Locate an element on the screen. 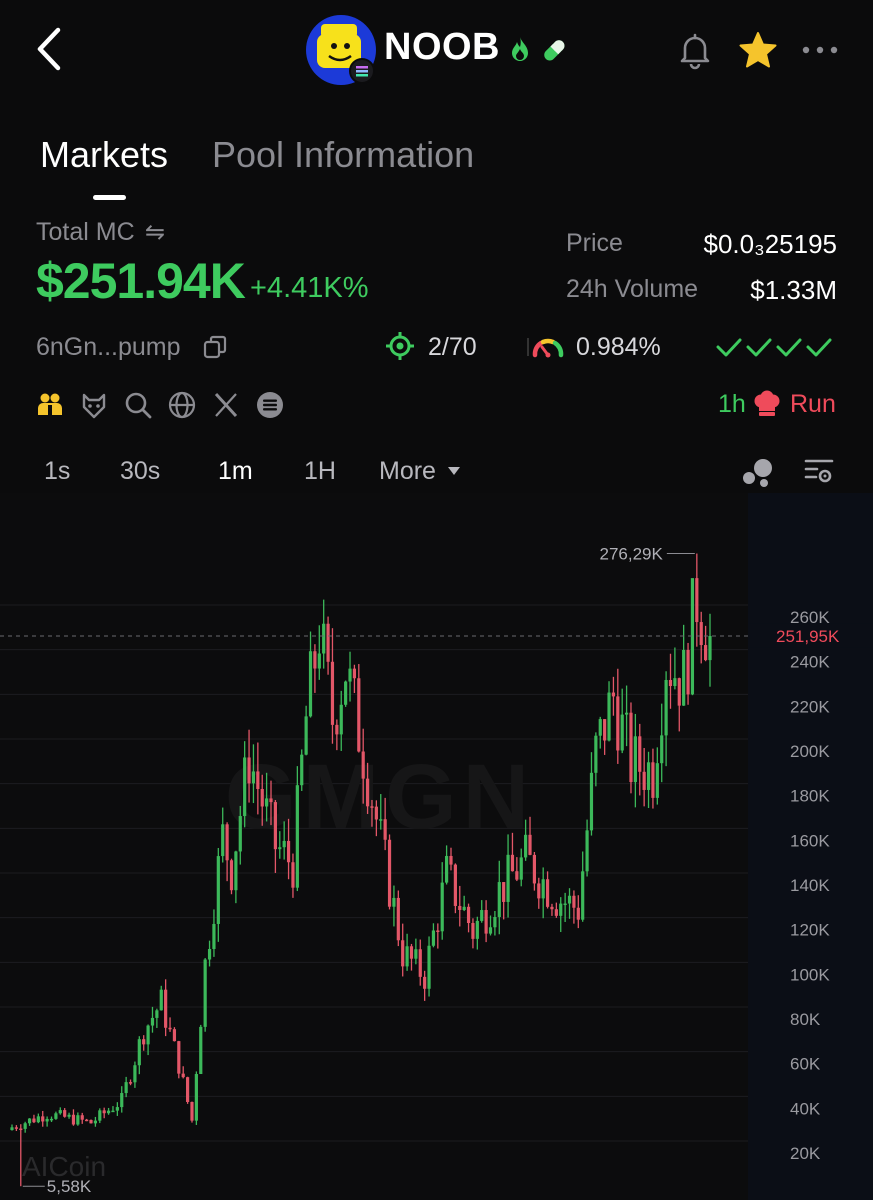 This screenshot has height=1200, width=873. back-arrow-icon is located at coordinates (50, 49).